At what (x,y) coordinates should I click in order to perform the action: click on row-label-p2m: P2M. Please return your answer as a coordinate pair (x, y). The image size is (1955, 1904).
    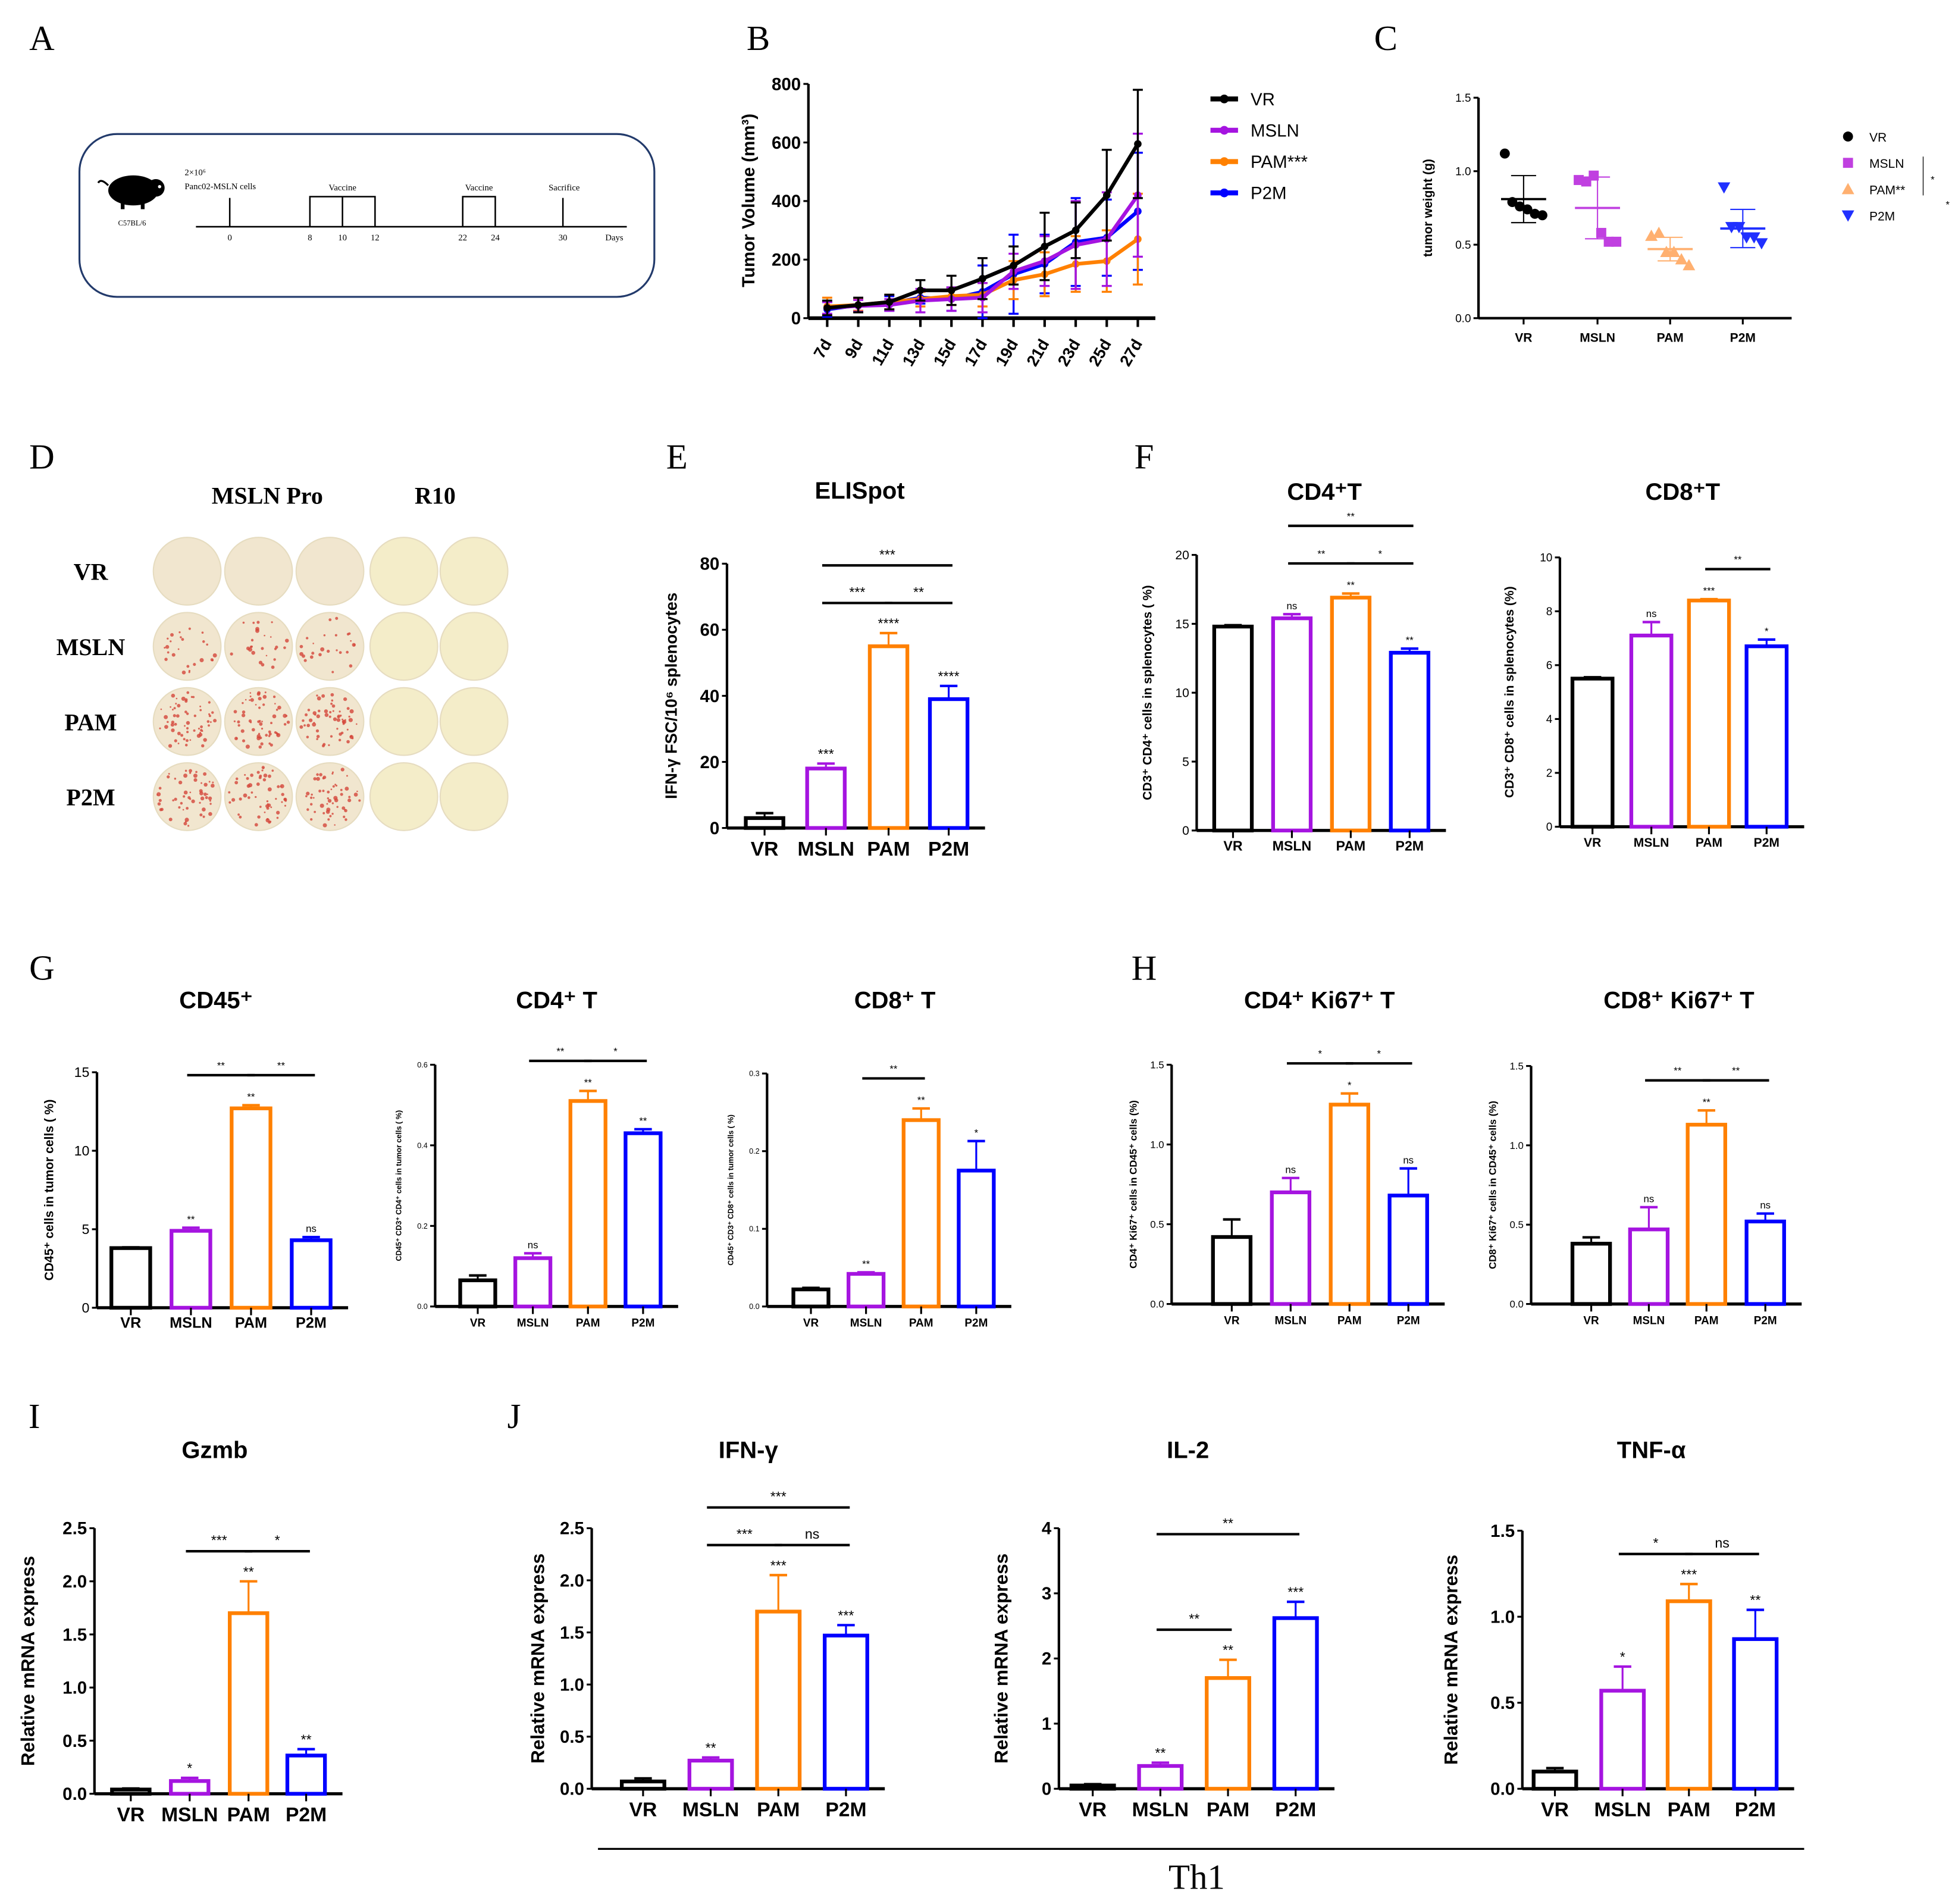
    Looking at the image, I should click on (90, 797).